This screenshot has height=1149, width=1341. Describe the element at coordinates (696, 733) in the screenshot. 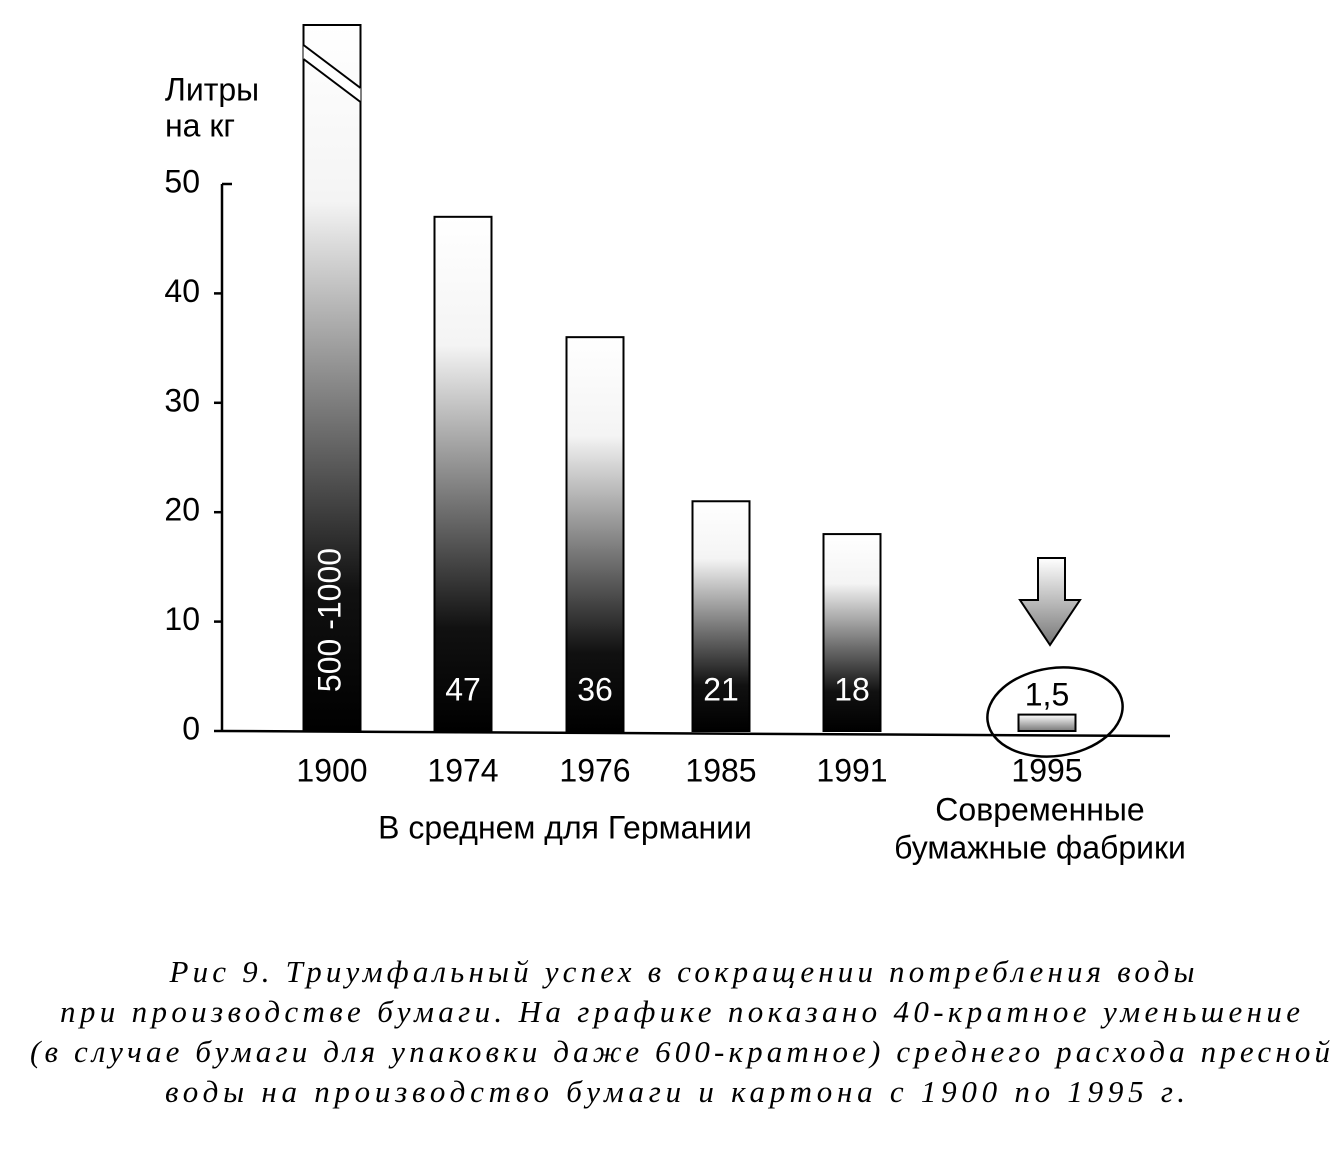

I see `x-axis` at that location.